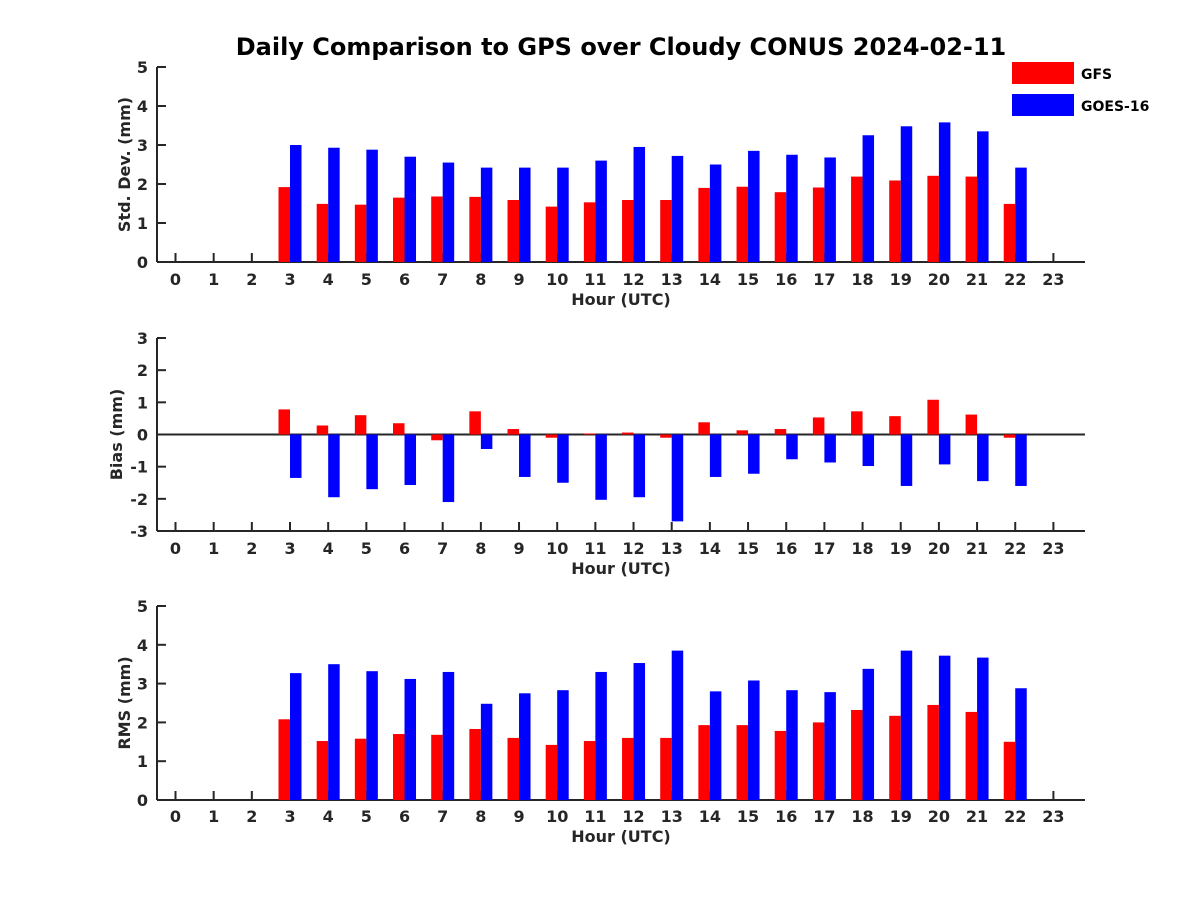 The height and width of the screenshot is (905, 1200). What do you see at coordinates (328, 548) in the screenshot?
I see `x-tick-label: 4` at bounding box center [328, 548].